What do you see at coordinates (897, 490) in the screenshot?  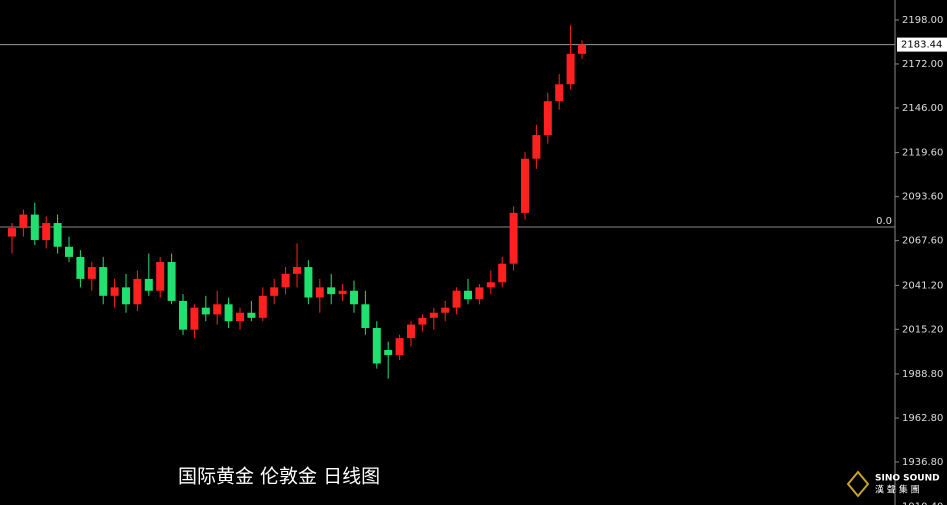 I see `brand-subtitle: 漢 聲 集 團` at bounding box center [897, 490].